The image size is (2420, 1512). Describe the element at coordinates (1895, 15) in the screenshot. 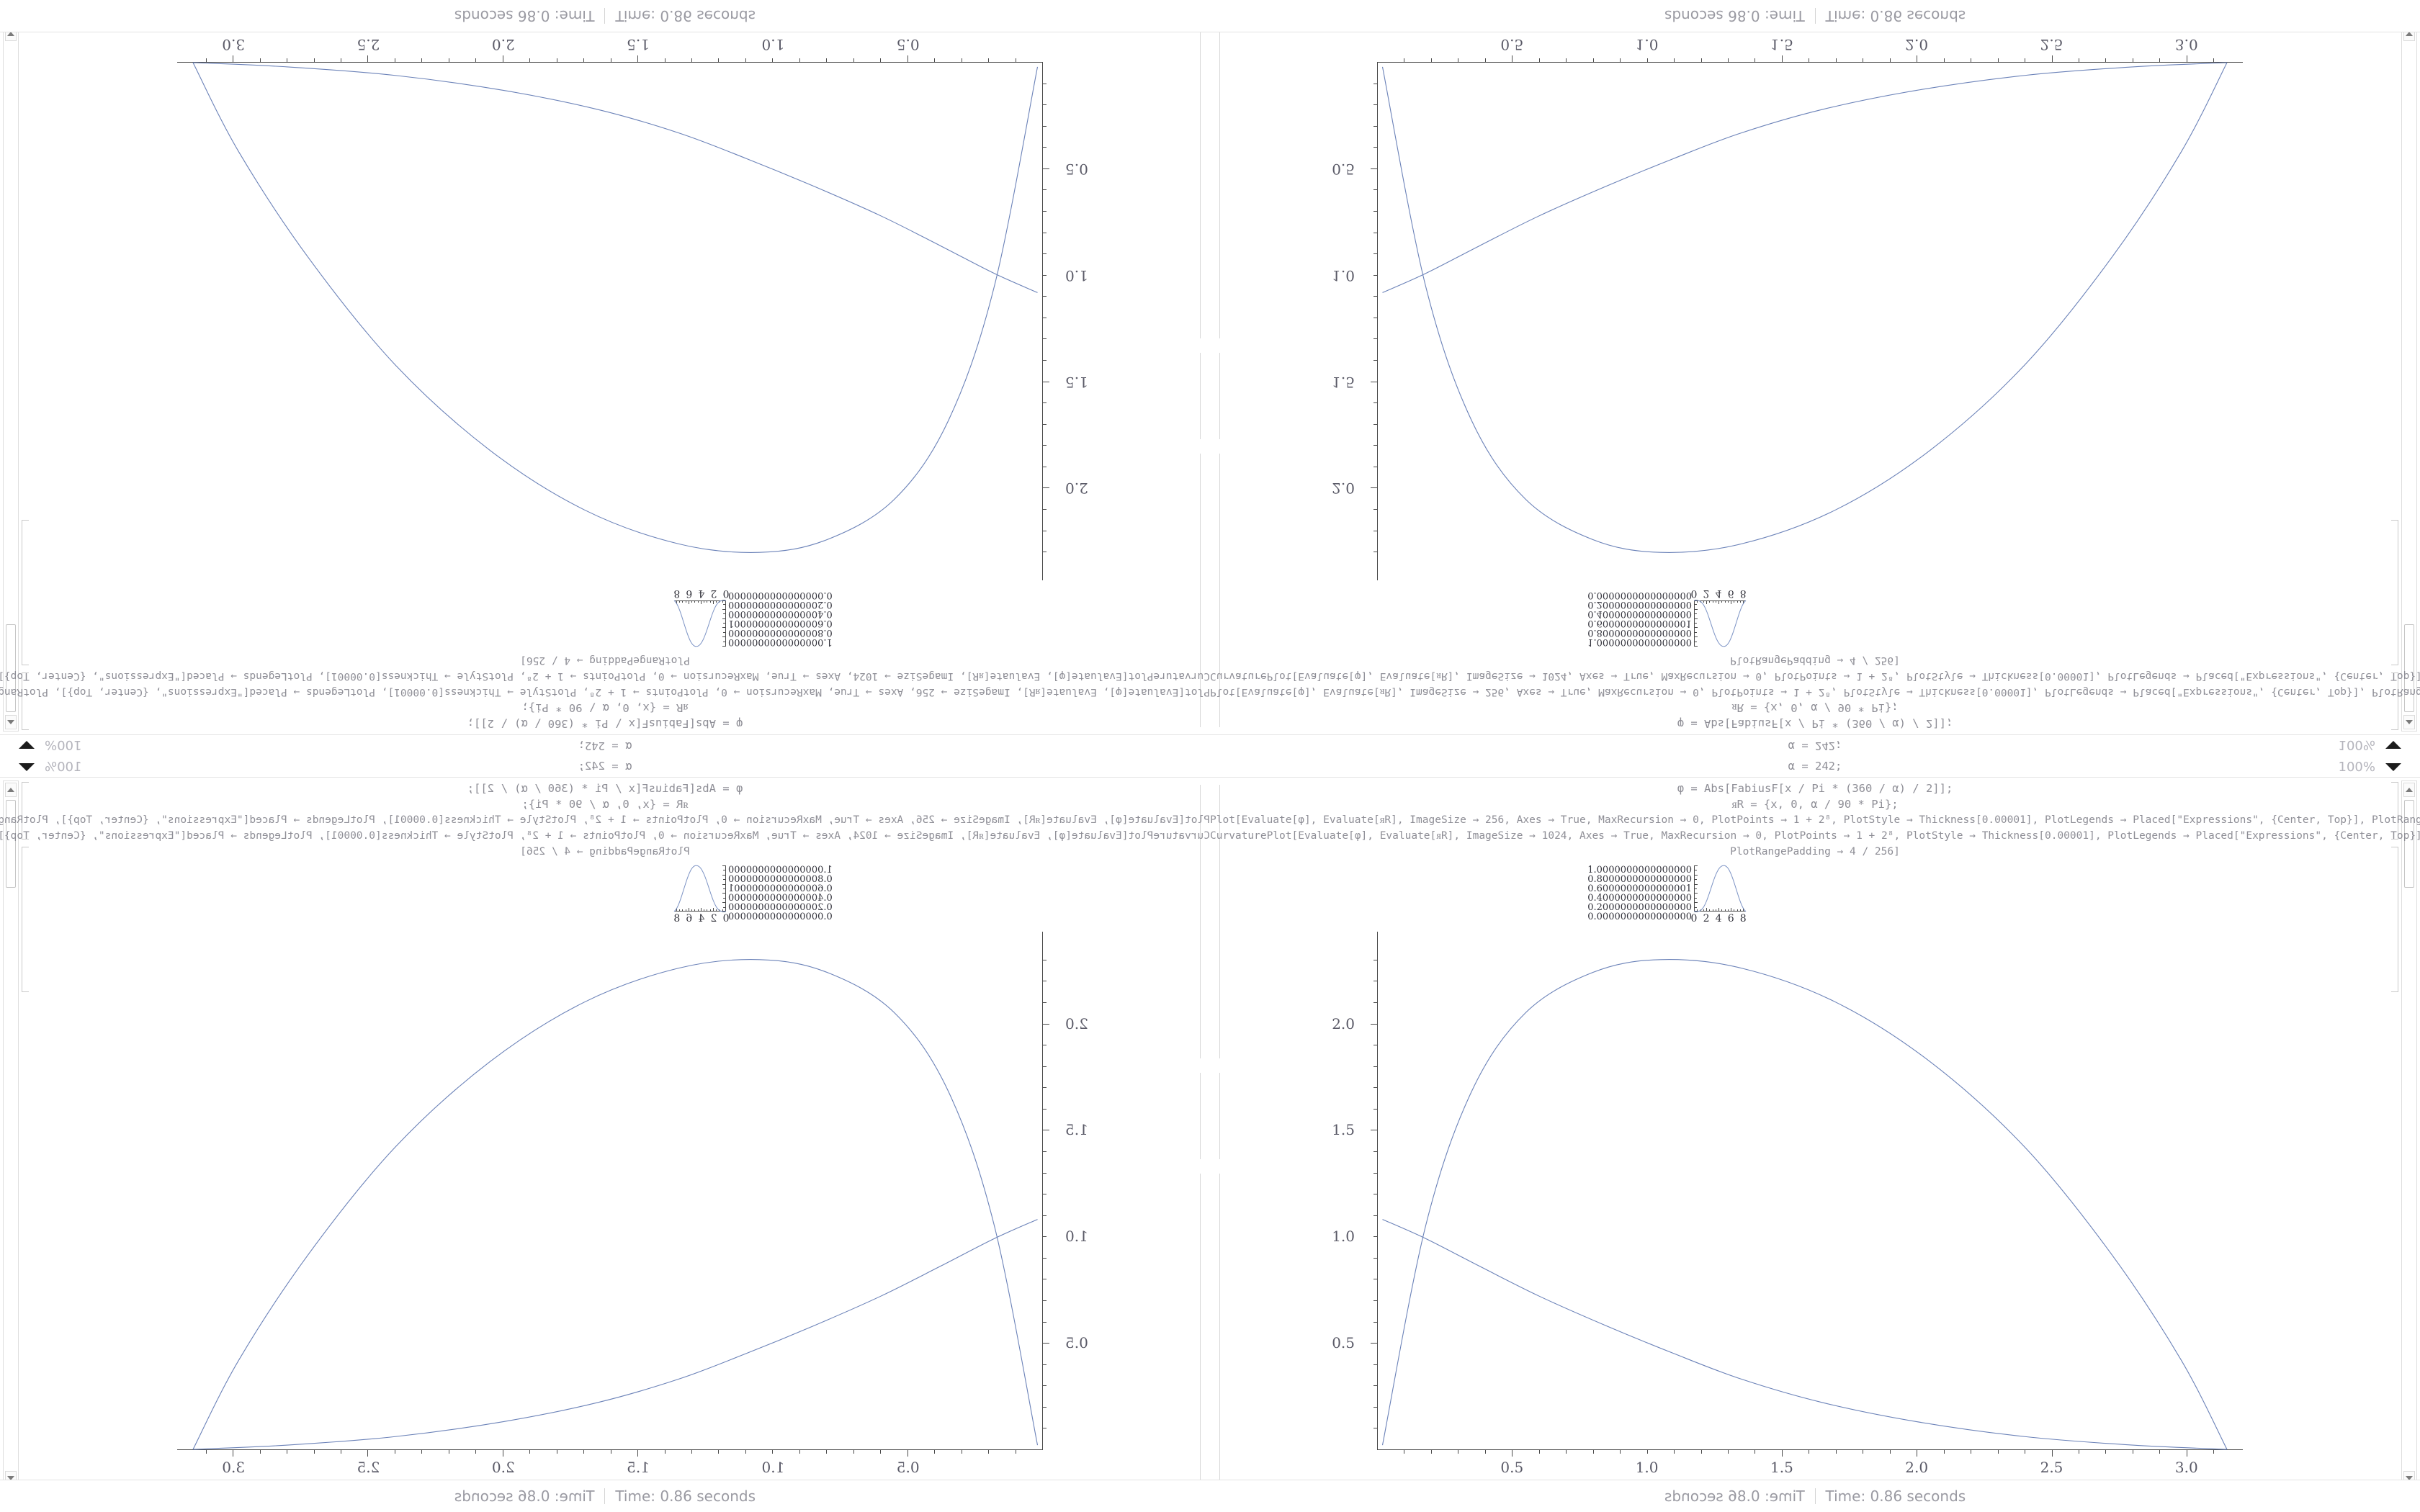

I see `status-time: Time: 0.86 seconds` at that location.